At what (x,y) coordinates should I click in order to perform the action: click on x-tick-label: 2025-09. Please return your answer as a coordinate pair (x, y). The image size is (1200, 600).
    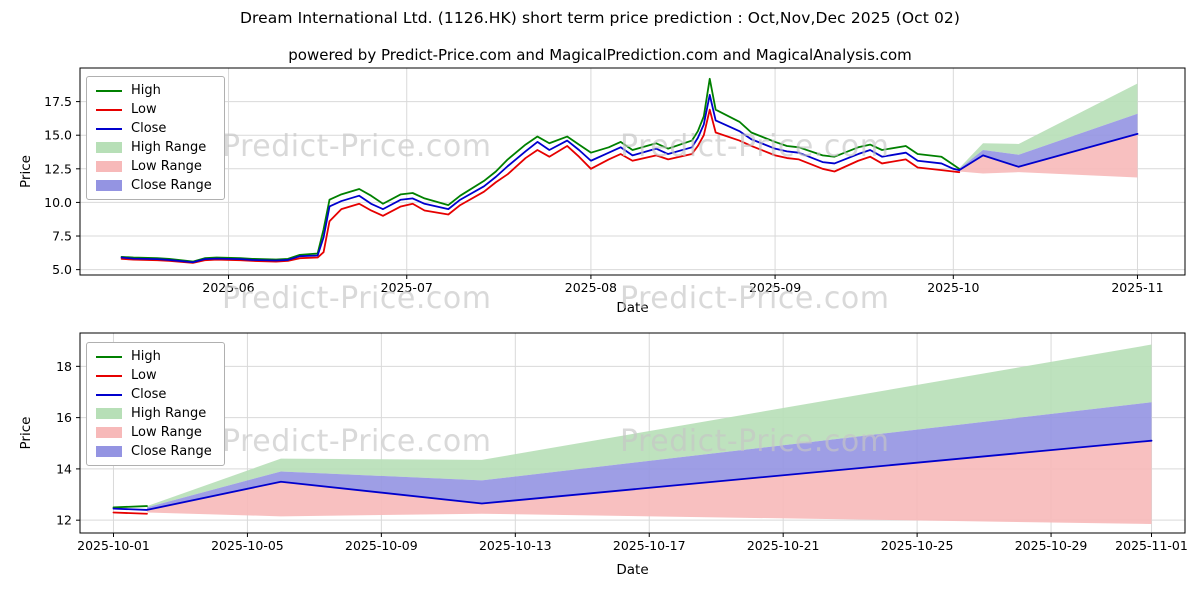
    Looking at the image, I should click on (775, 287).